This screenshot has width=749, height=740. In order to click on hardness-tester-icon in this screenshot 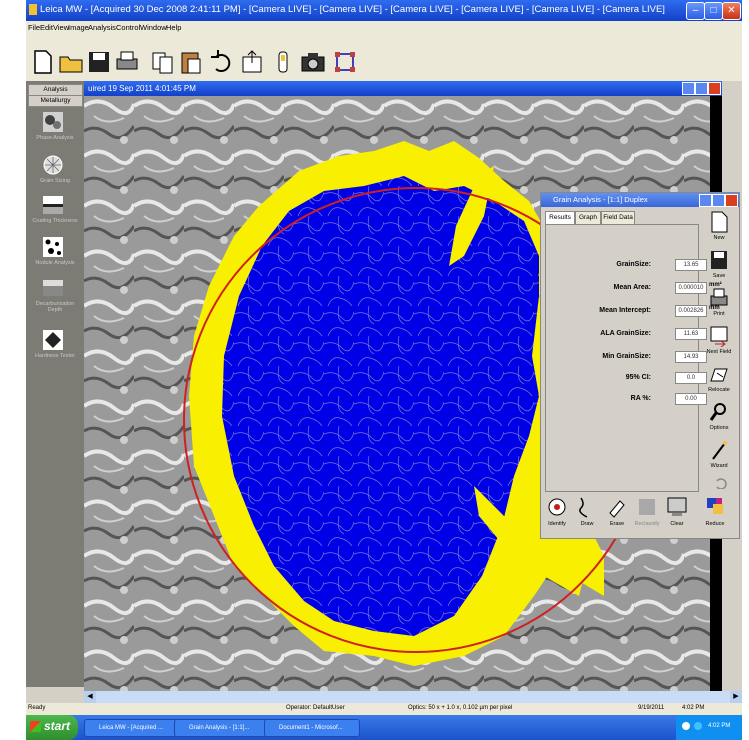, I will do `click(53, 340)`.